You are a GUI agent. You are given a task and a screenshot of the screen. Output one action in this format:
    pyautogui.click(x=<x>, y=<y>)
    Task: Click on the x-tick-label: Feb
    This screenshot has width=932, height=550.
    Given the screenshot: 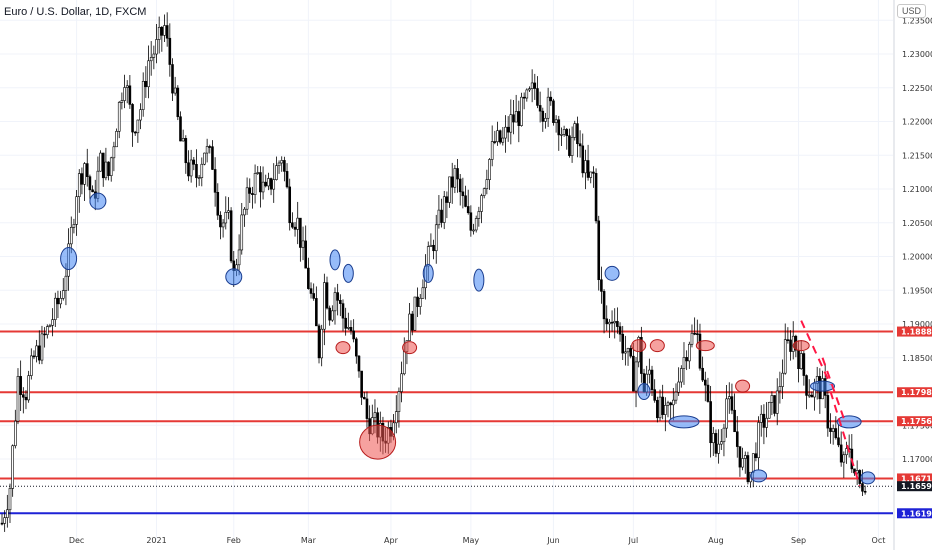 What is the action you would take?
    pyautogui.click(x=234, y=540)
    